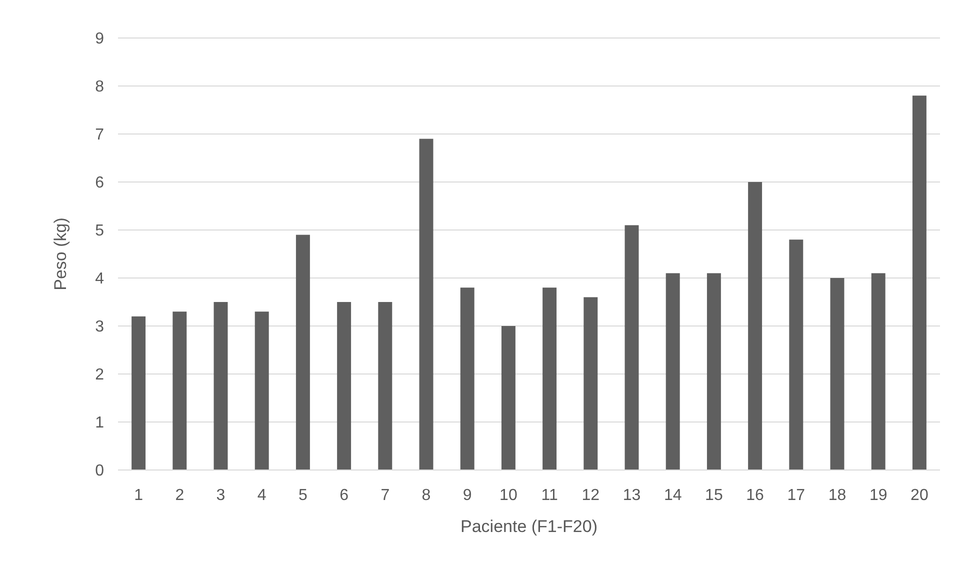 The image size is (958, 578). What do you see at coordinates (878, 495) in the screenshot?
I see `x-tick-label: 19` at bounding box center [878, 495].